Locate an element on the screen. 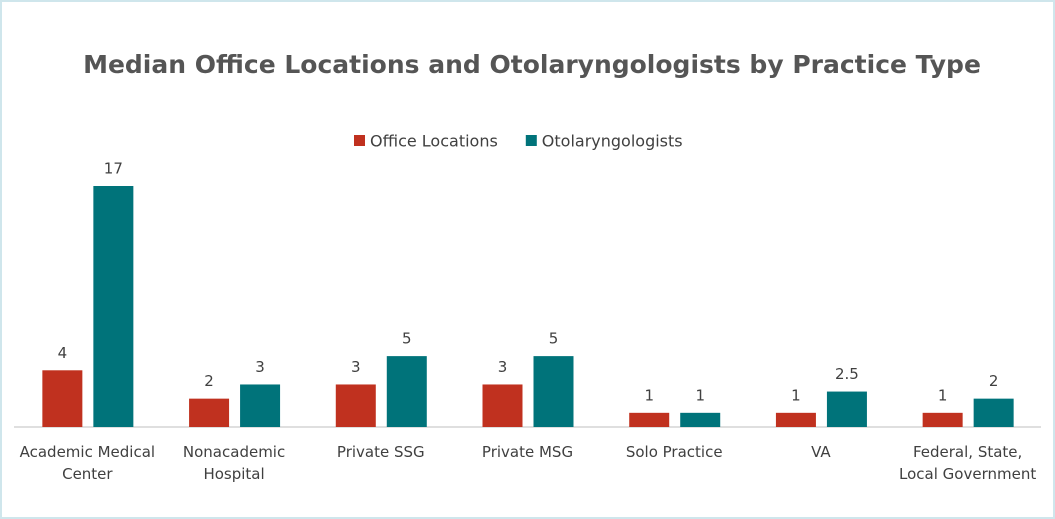 The height and width of the screenshot is (519, 1055). x-tick-label: Private MSG is located at coordinates (527, 452).